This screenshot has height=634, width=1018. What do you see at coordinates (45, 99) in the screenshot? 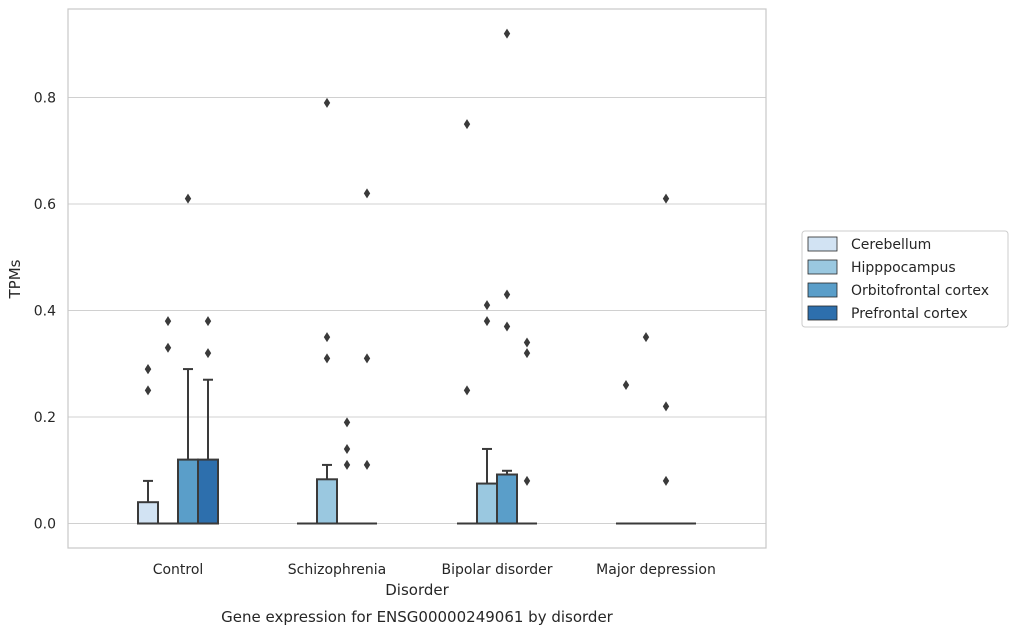
I see `y-tick-label: 0.8` at bounding box center [45, 99].